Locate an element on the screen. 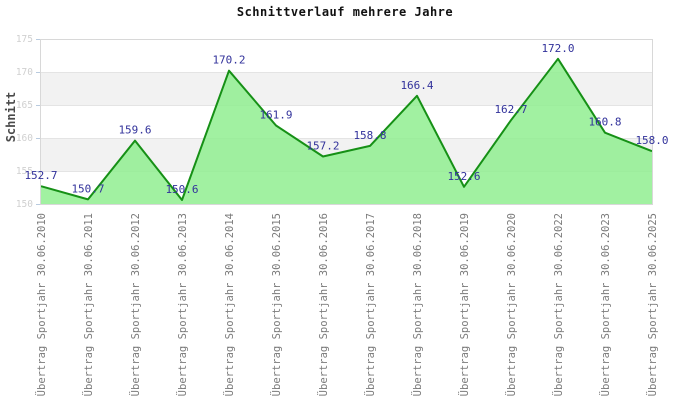 Image resolution: width=690 pixels, height=420 pixels. value-label: 152.6 is located at coordinates (463, 176).